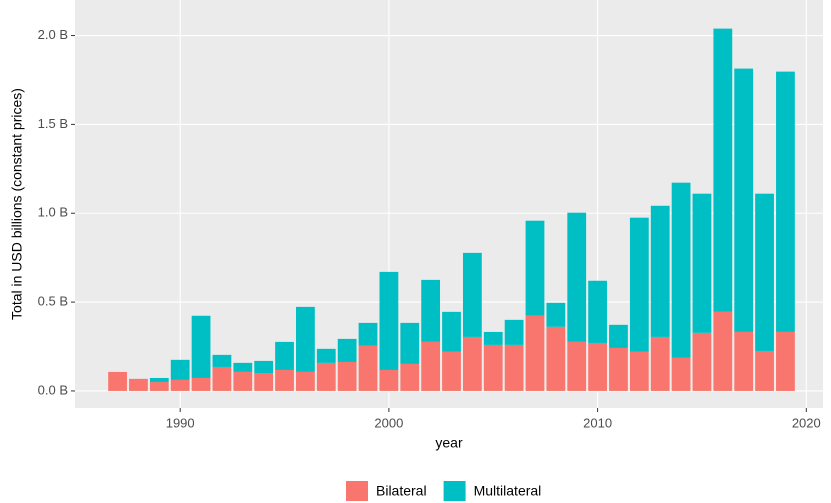 The height and width of the screenshot is (503, 831). What do you see at coordinates (180, 422) in the screenshot?
I see `x-tick-label: 1990` at bounding box center [180, 422].